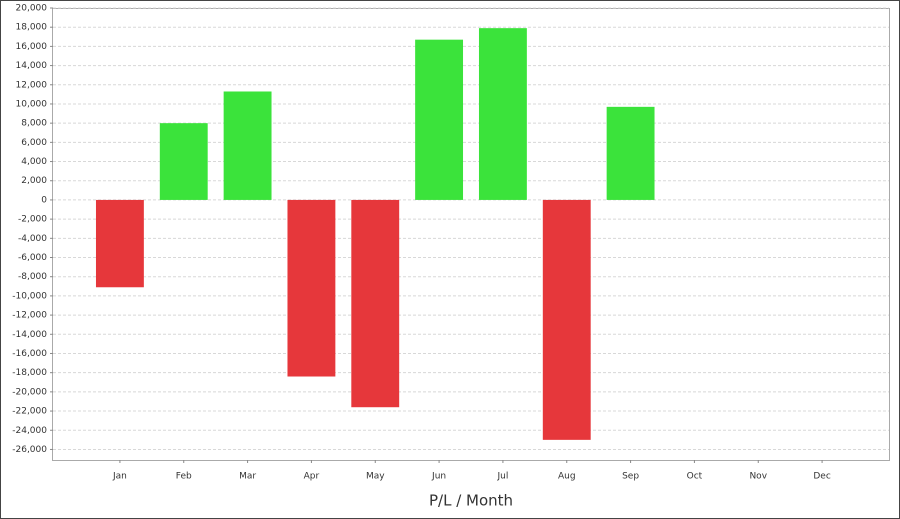 The height and width of the screenshot is (519, 900). Describe the element at coordinates (471, 501) in the screenshot. I see `x-axis-label: P/L / Month` at that location.